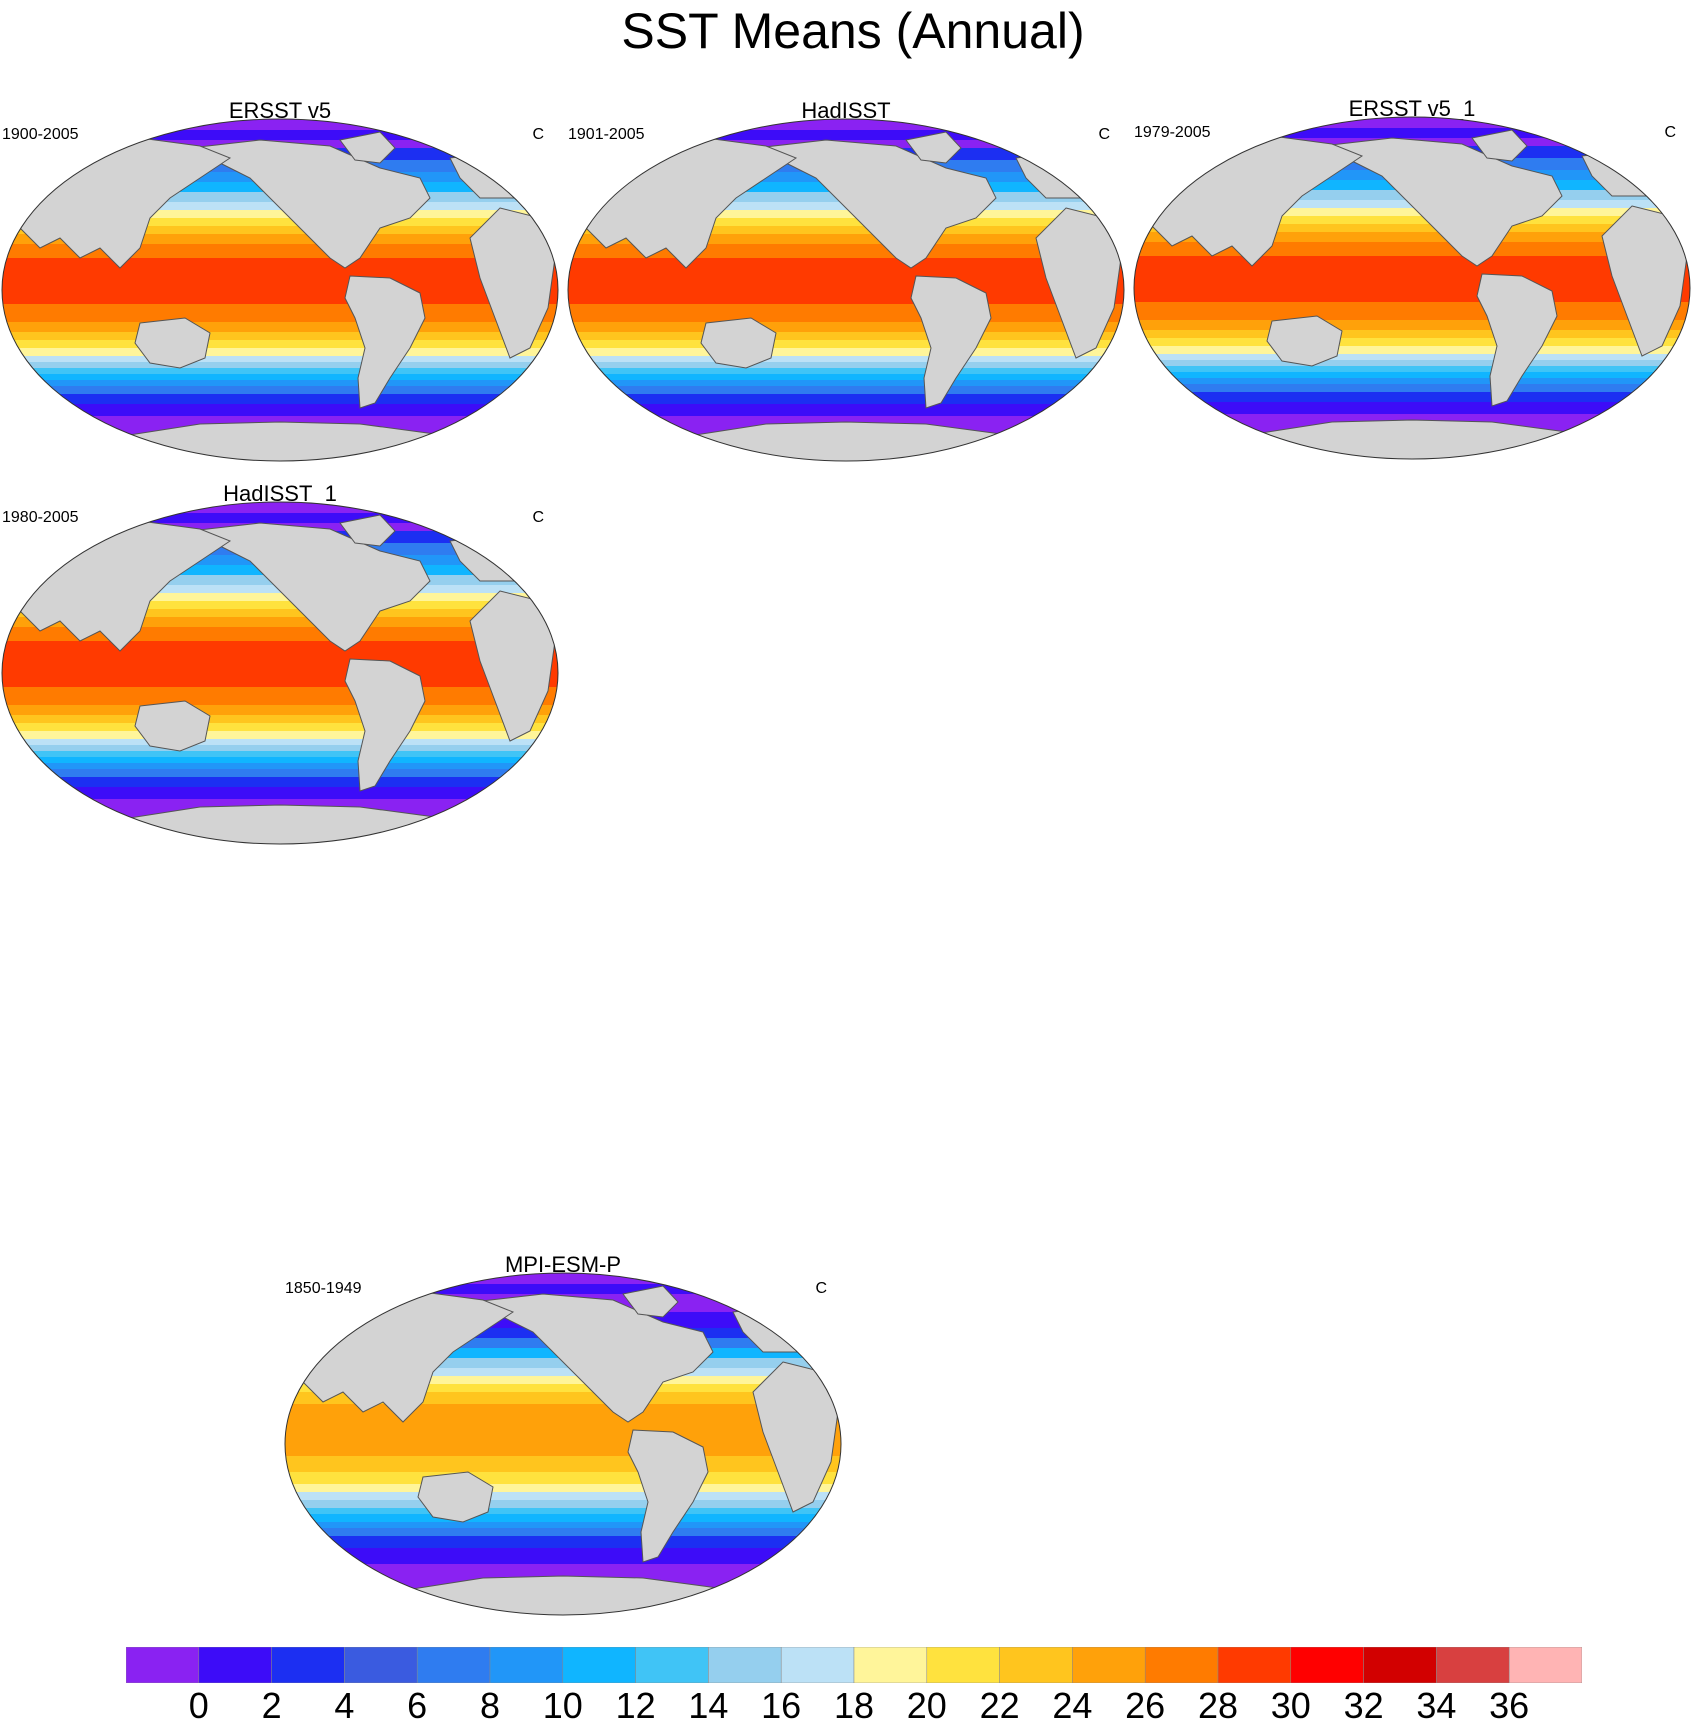 This screenshot has width=1706, height=1727. I want to click on panel-period: 1900-2005, so click(40, 134).